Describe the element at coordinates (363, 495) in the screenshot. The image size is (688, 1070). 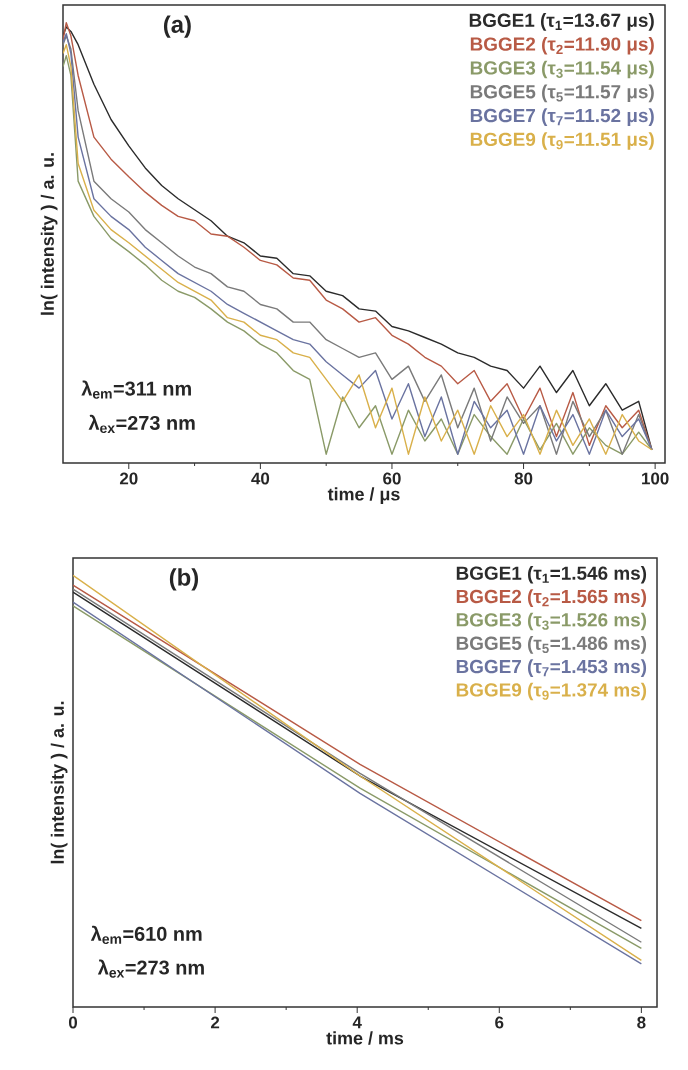
I see `x-axis-title: time / μs` at that location.